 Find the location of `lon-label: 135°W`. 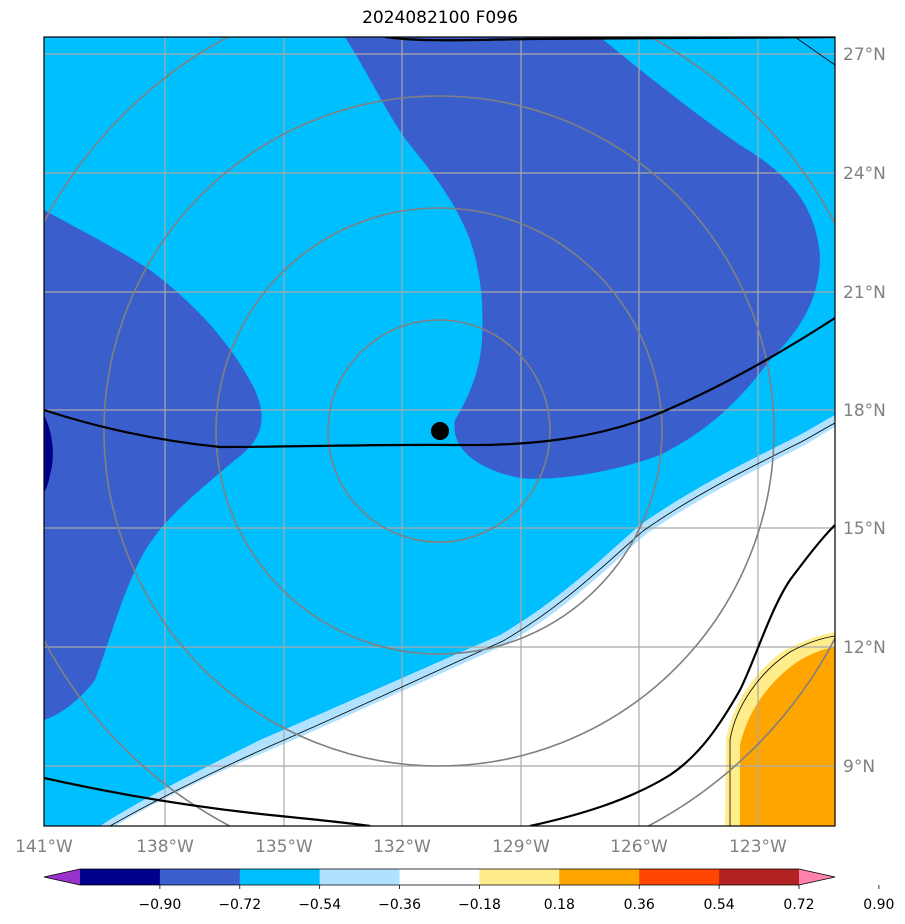

lon-label: 135°W is located at coordinates (284, 847).